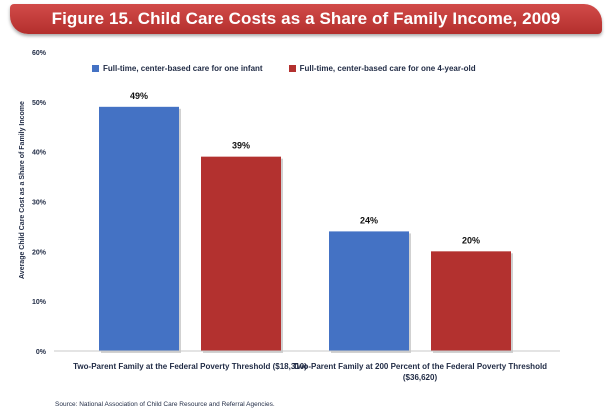 The image size is (614, 415). Describe the element at coordinates (241, 146) in the screenshot. I see `bar-value-label: 39%` at that location.